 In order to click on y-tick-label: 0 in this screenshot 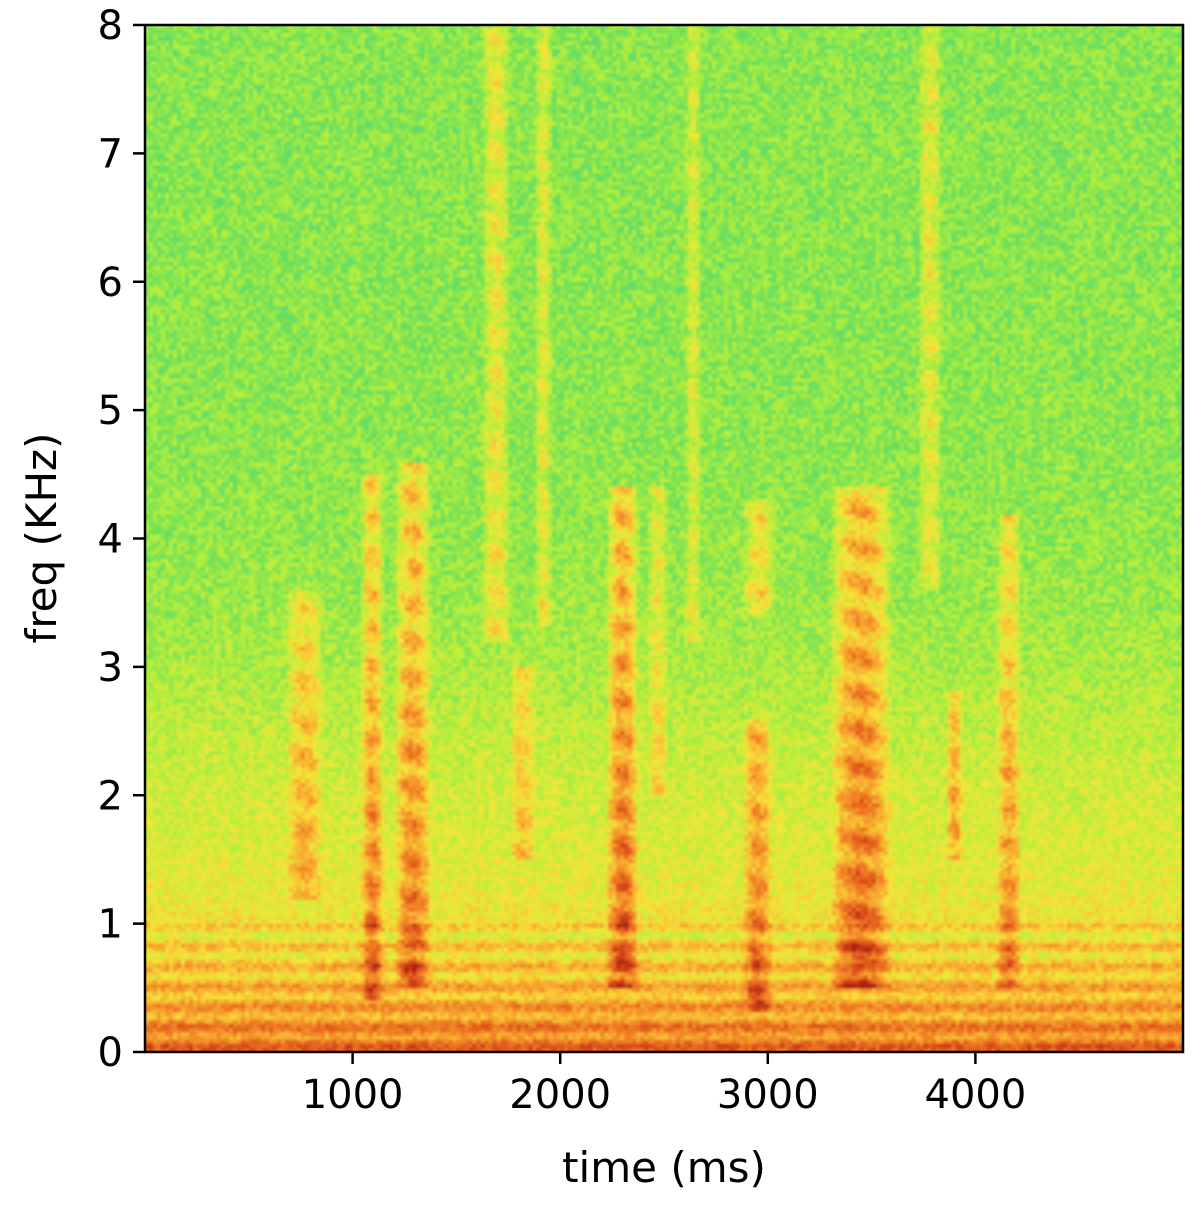, I will do `click(110, 1053)`.